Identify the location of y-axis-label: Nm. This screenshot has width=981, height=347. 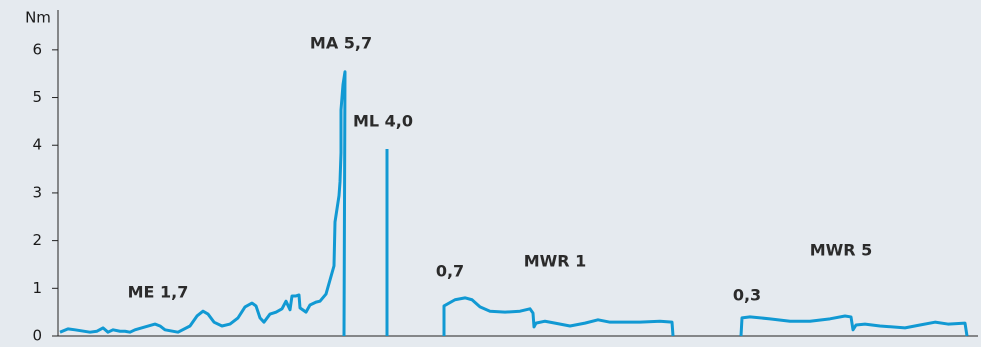
(38, 18).